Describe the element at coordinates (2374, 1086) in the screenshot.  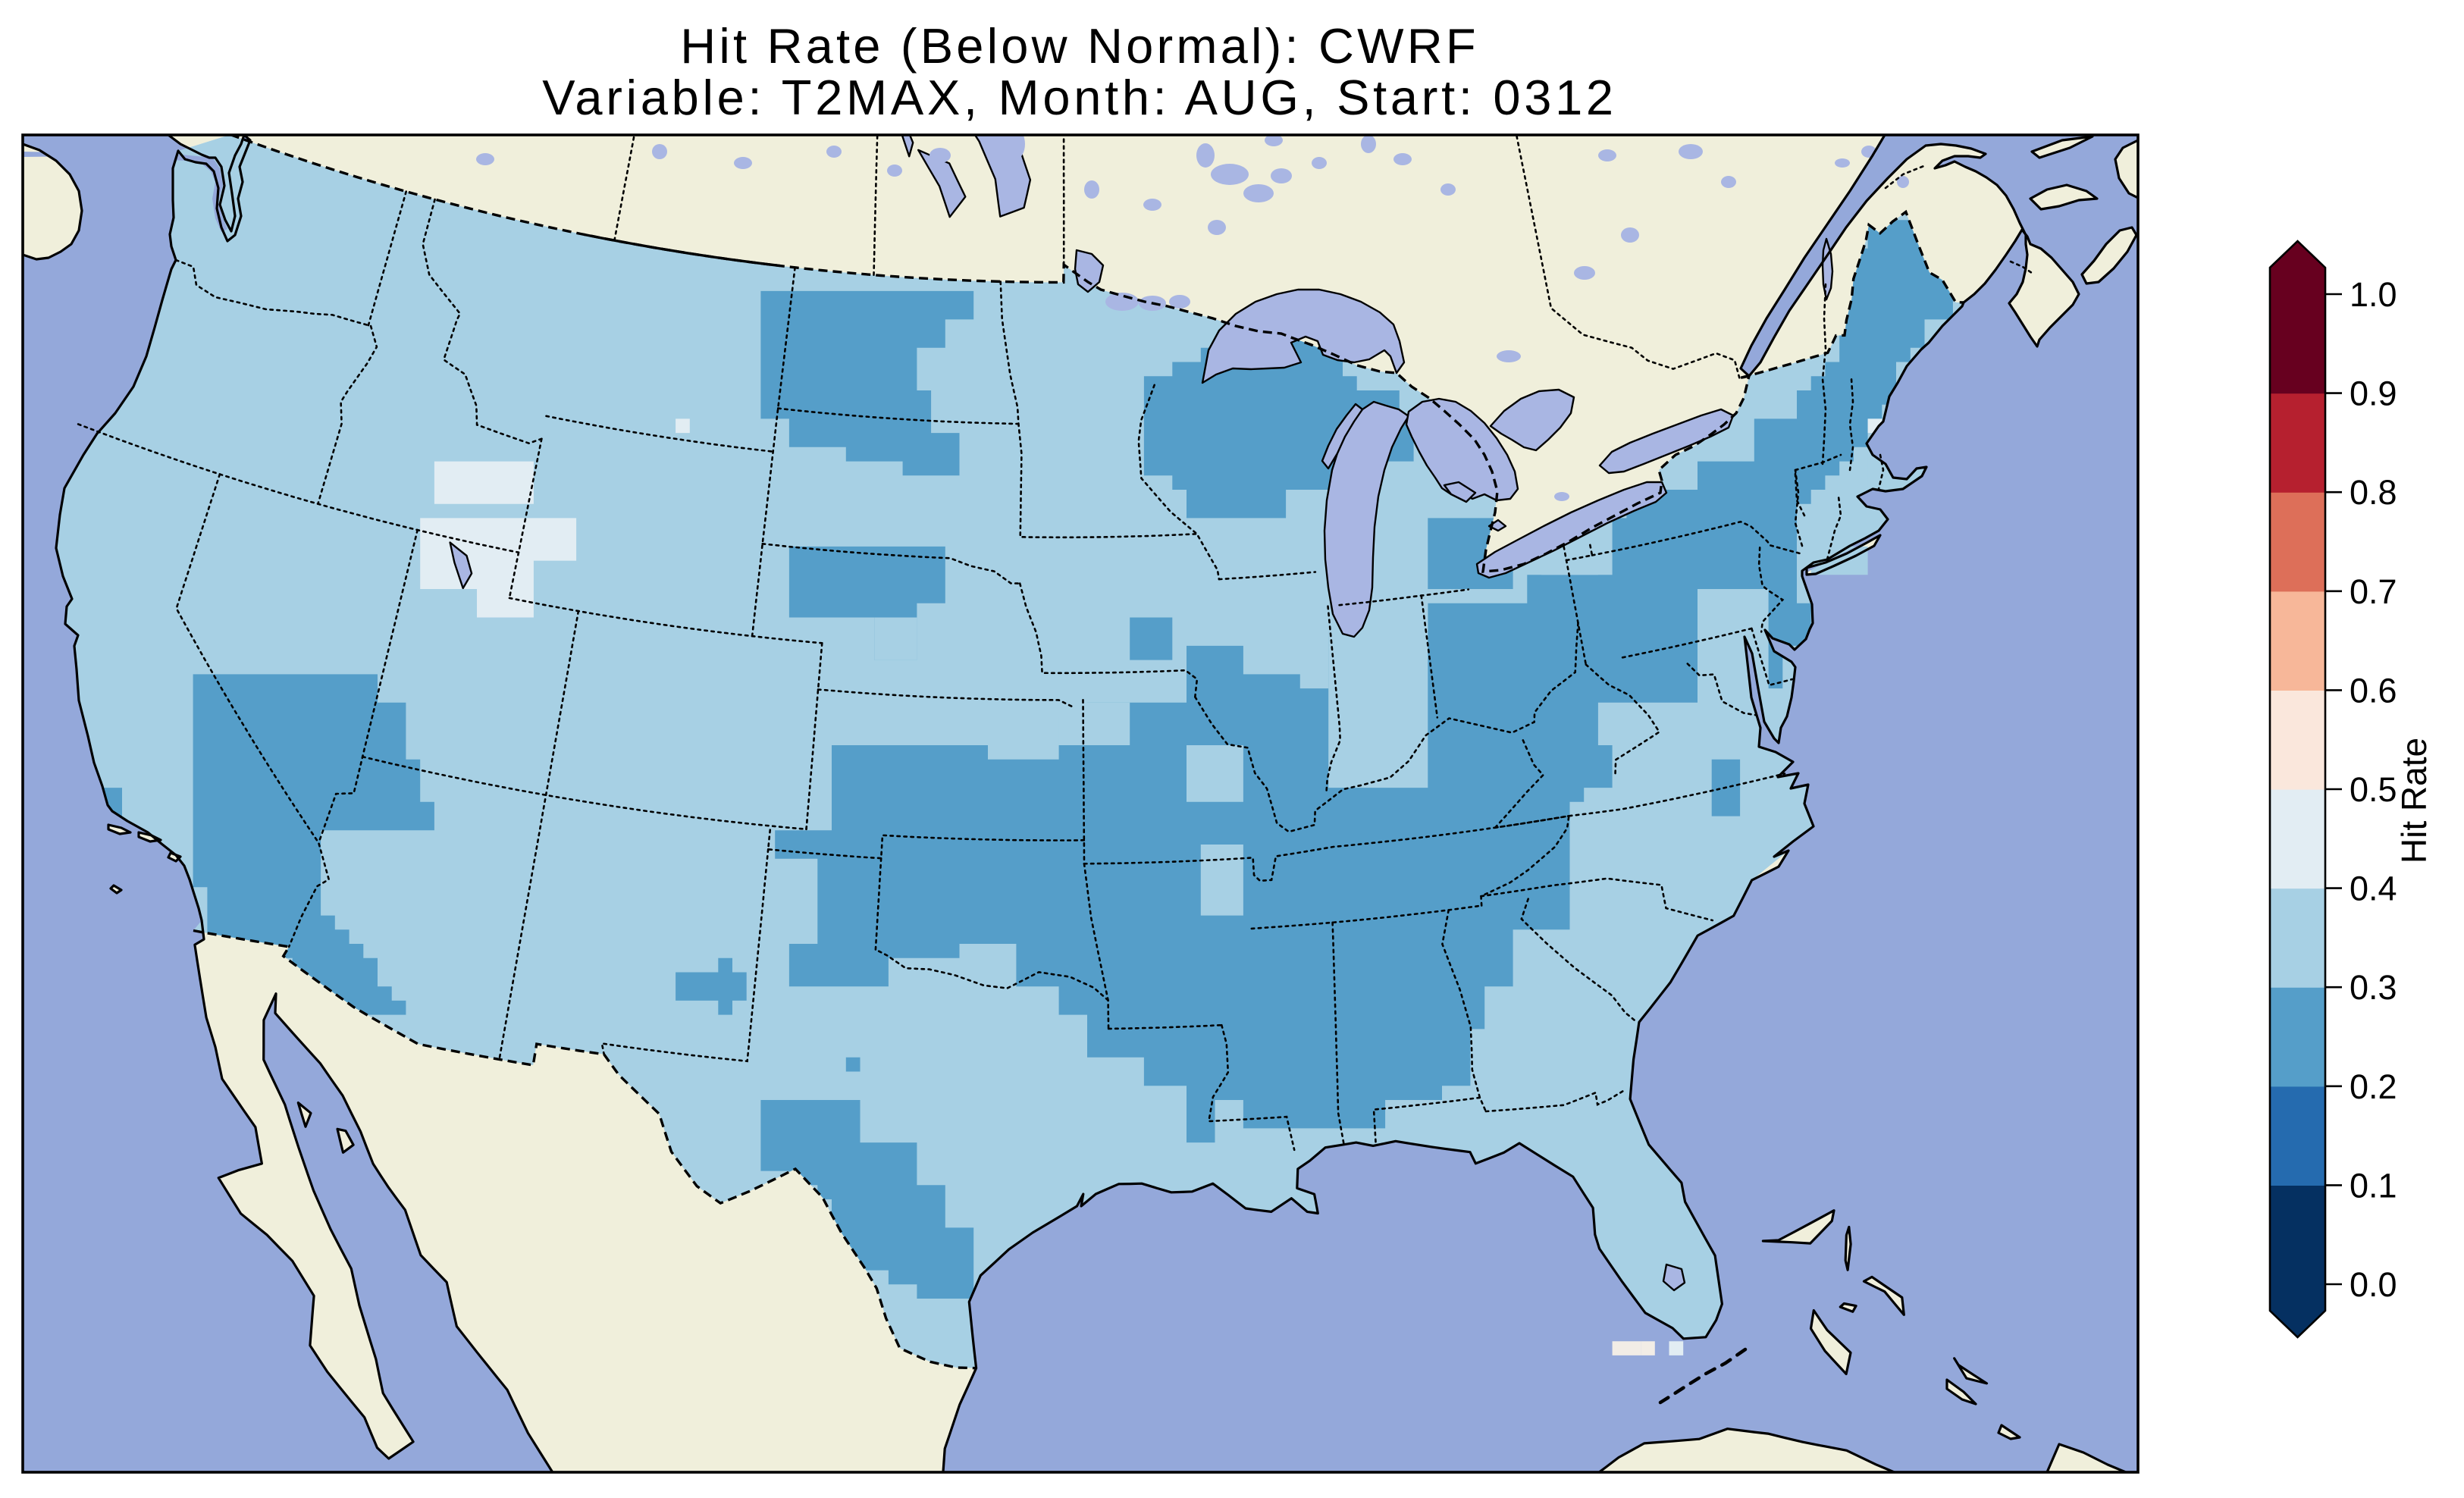
I see `svg-text: 0.2` at that location.